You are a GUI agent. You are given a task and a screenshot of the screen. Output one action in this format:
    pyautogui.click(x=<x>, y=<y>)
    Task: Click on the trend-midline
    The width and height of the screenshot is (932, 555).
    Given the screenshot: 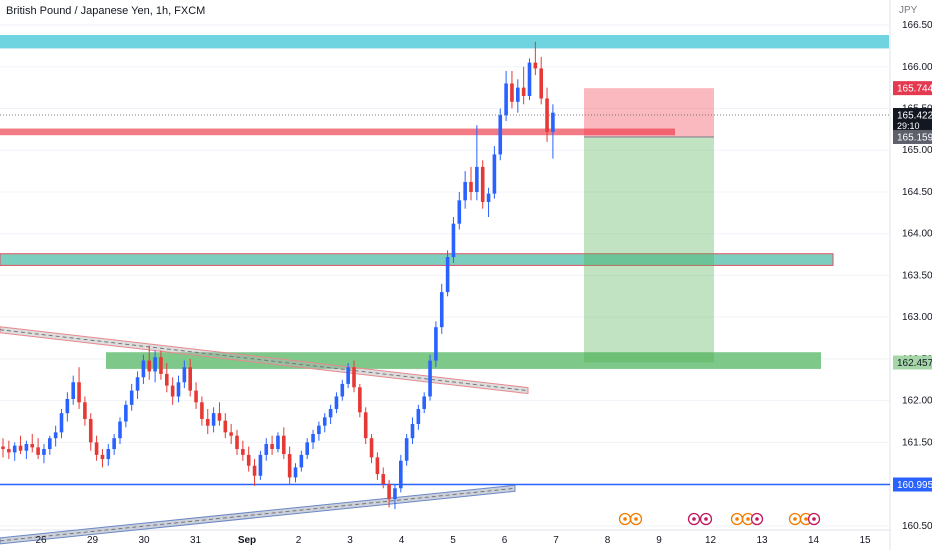 What is the action you would take?
    pyautogui.click(x=258, y=514)
    